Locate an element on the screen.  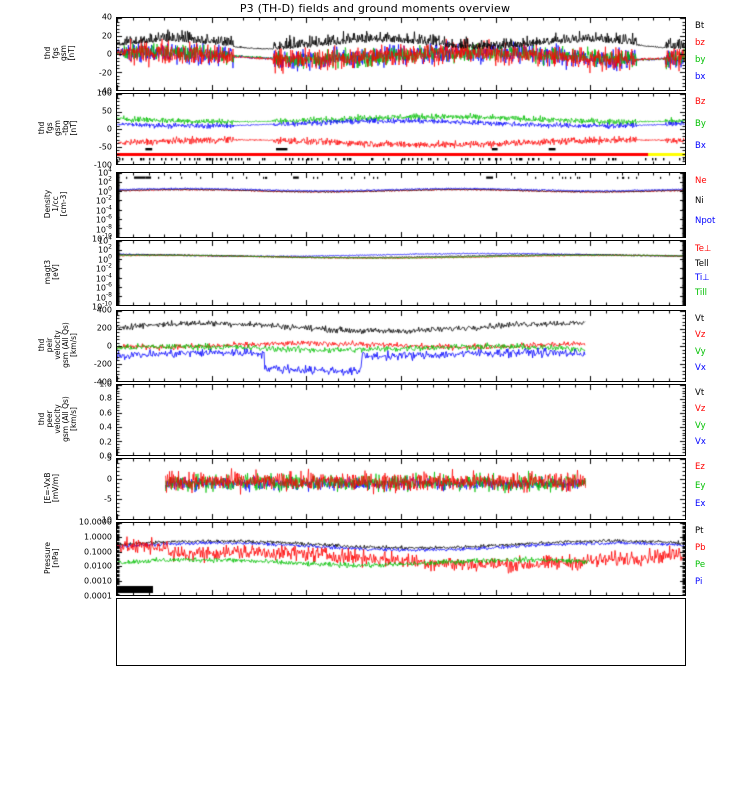
ytick-fgs-gsm-tbg-2: 0 is located at coordinates (109, 129).